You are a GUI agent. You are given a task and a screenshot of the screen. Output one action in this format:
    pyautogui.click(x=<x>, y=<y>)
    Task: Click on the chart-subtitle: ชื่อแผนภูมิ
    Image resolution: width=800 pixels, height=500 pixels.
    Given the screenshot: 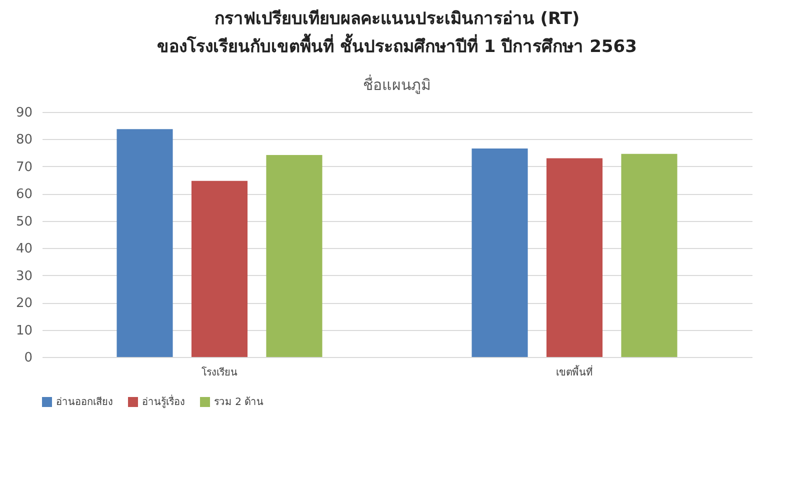 What is the action you would take?
    pyautogui.click(x=397, y=84)
    